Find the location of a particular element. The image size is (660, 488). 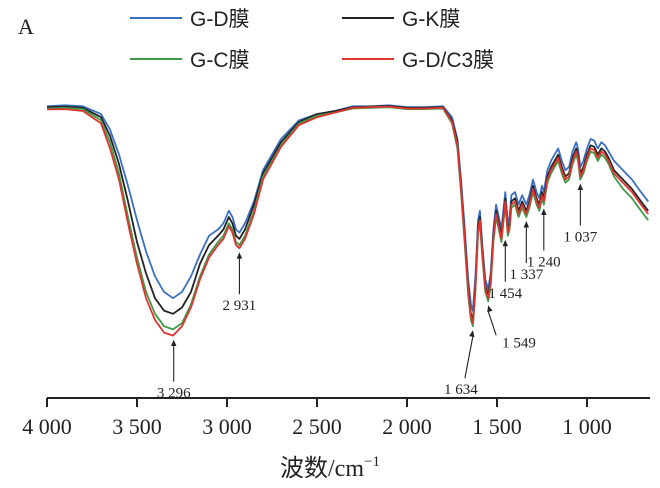

x-axis-ticks: 4 000 3 500 3 000 2 500 2 000 1 500 1 000 is located at coordinates (317, 418).